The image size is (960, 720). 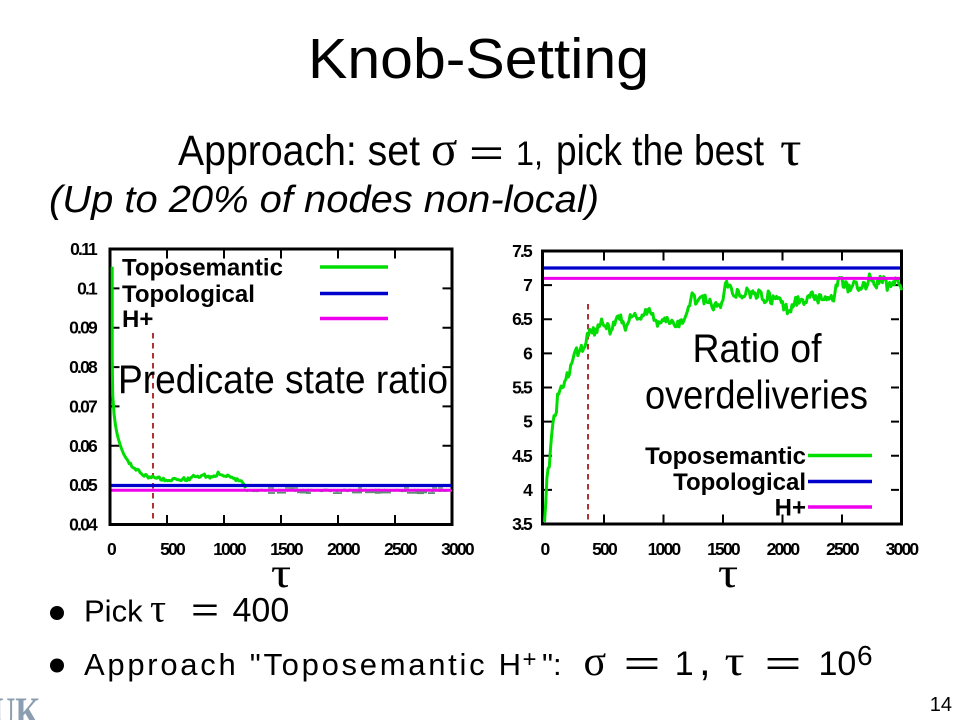 What do you see at coordinates (283, 380) in the screenshot?
I see `svg-text: Predicate state ratio` at bounding box center [283, 380].